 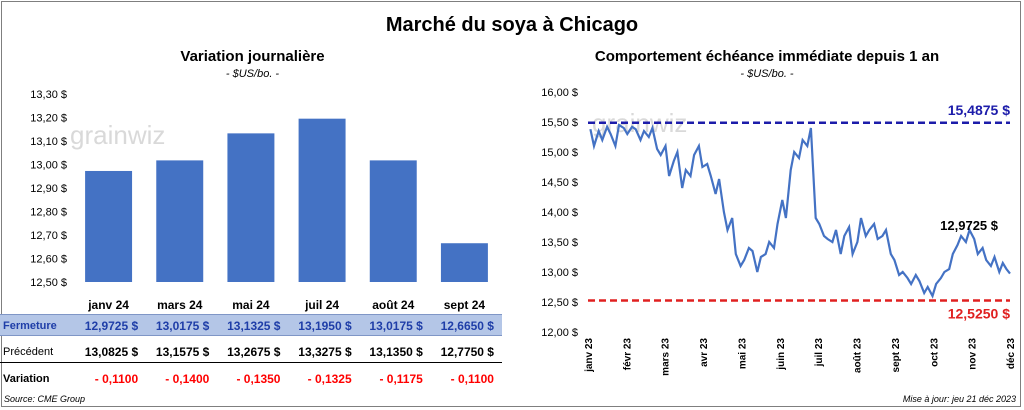 What do you see at coordinates (959, 399) in the screenshot?
I see `update-note: Mise à jour: jeu 21 déc 2023` at bounding box center [959, 399].